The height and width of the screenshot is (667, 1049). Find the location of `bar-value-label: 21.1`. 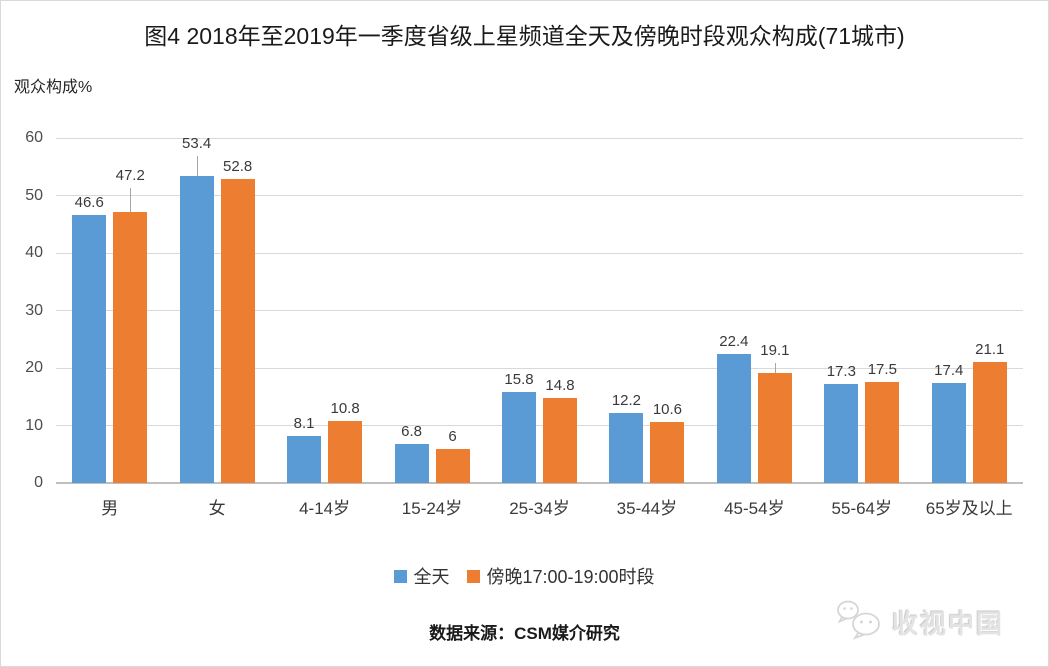

bar-value-label: 21.1 is located at coordinates (990, 349).